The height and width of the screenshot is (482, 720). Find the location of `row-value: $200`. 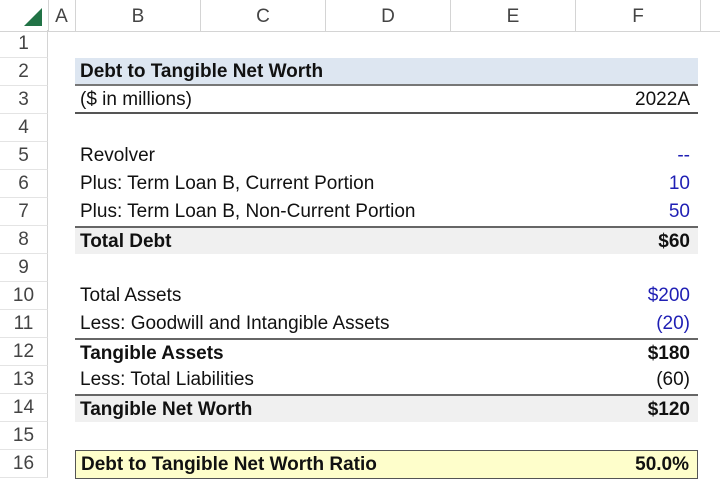

row-value: $200 is located at coordinates (668, 295).